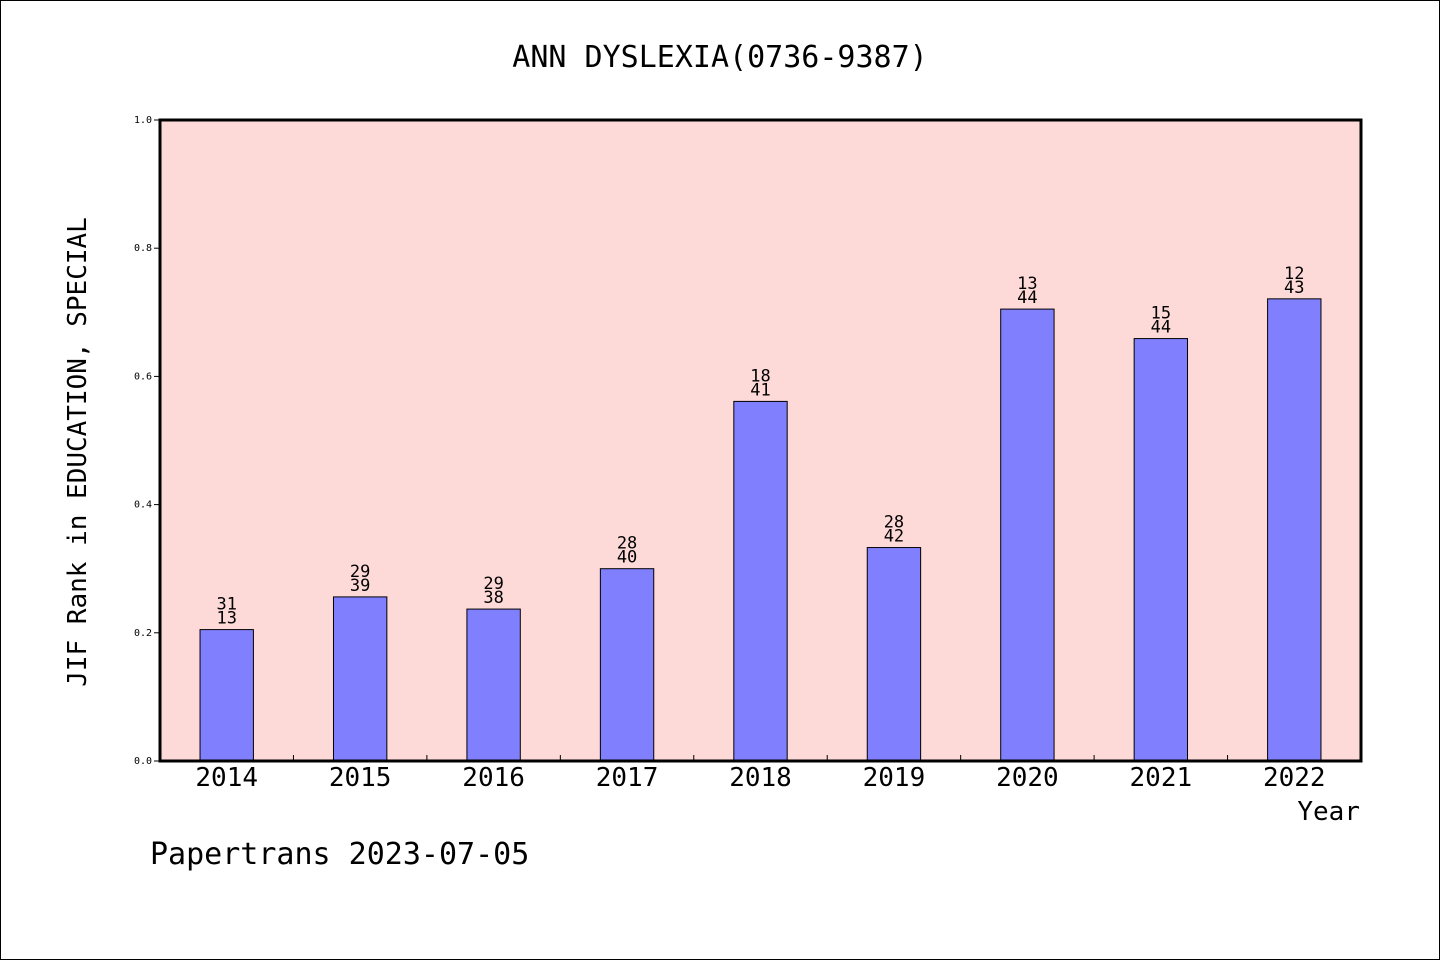  I want to click on bar-label-top-2017: 28, so click(627, 544).